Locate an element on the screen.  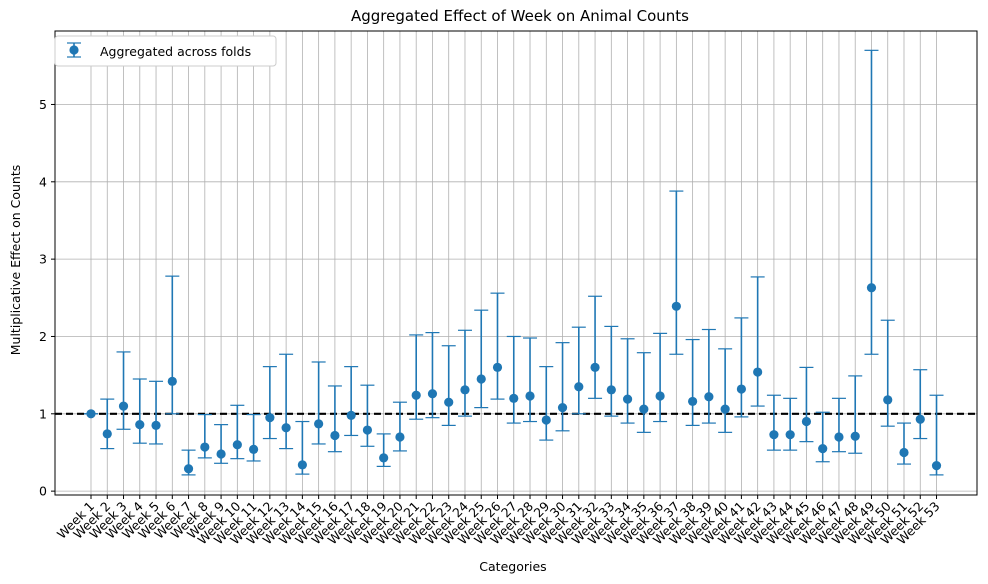
legend: Aggregated across folds is located at coordinates (165, 51).